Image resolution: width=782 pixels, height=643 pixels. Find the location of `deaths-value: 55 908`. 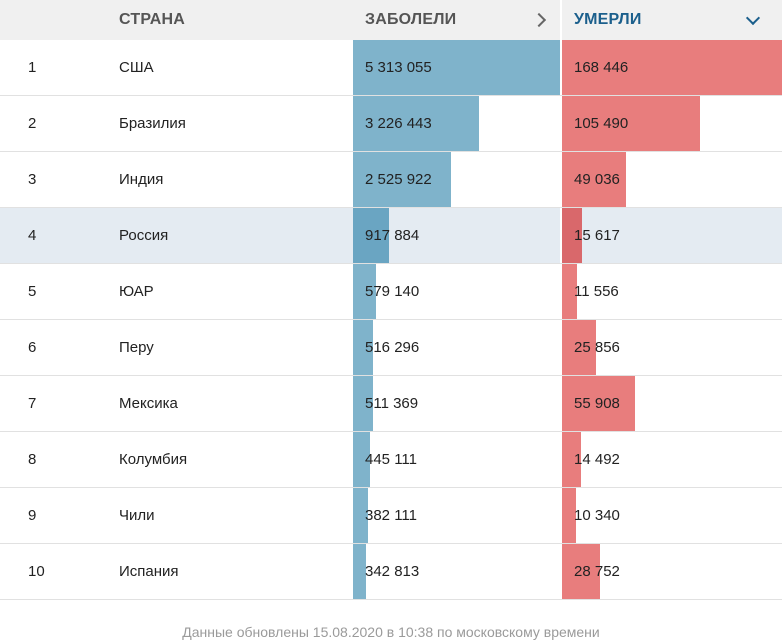

deaths-value: 55 908 is located at coordinates (597, 403).